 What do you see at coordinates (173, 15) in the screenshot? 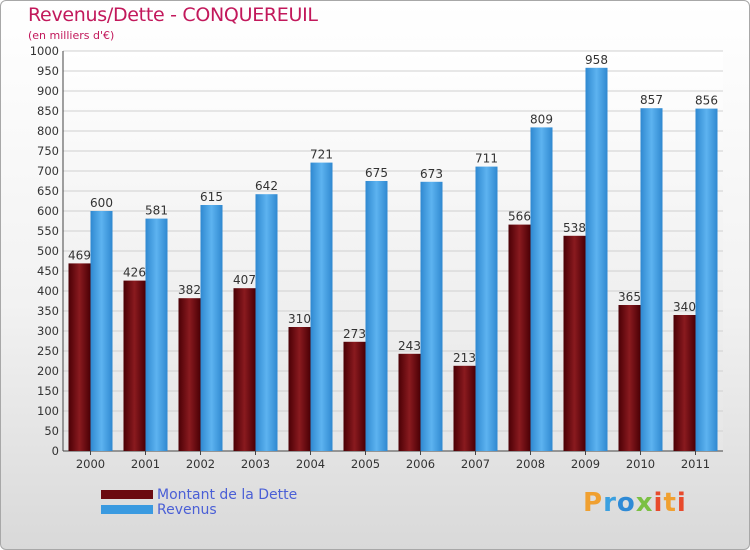
I see `chart-title: Revenus/Dette - CONQUEREUIL` at bounding box center [173, 15].